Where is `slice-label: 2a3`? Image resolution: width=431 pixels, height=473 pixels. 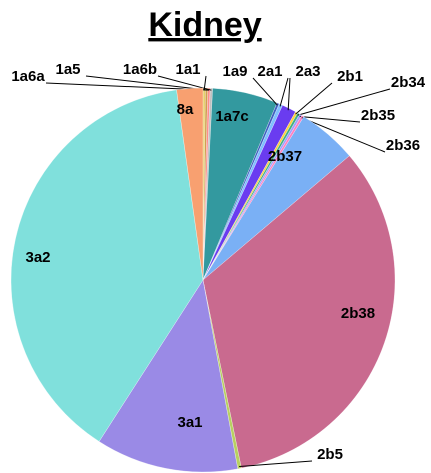
slice-label: 2a3 is located at coordinates (307, 71).